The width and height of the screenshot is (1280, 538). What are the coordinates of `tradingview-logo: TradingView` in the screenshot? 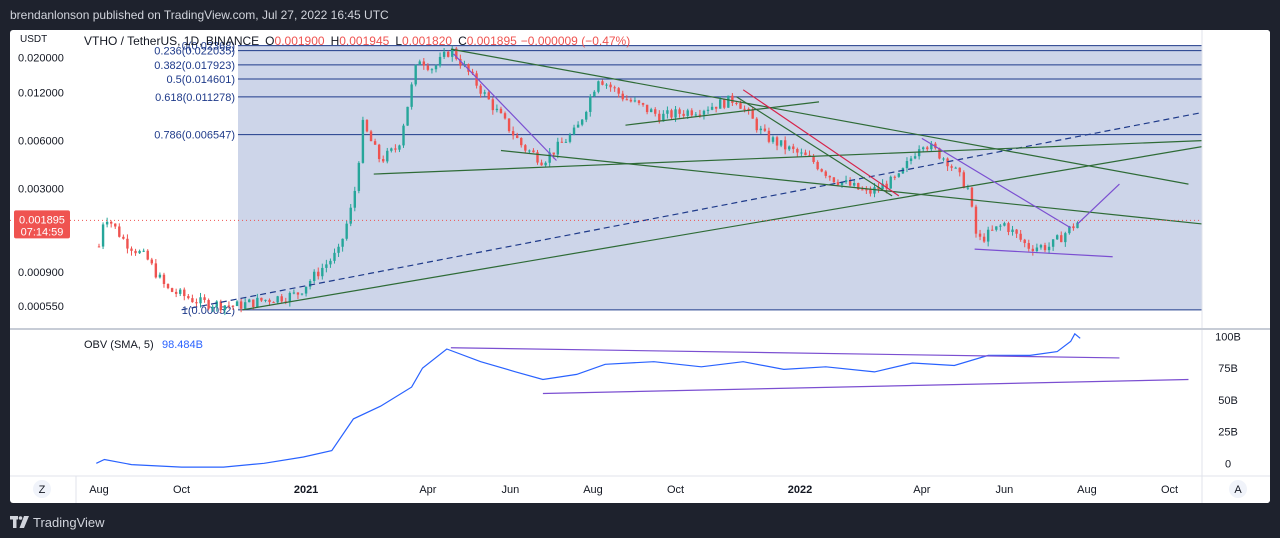 It's located at (70, 524).